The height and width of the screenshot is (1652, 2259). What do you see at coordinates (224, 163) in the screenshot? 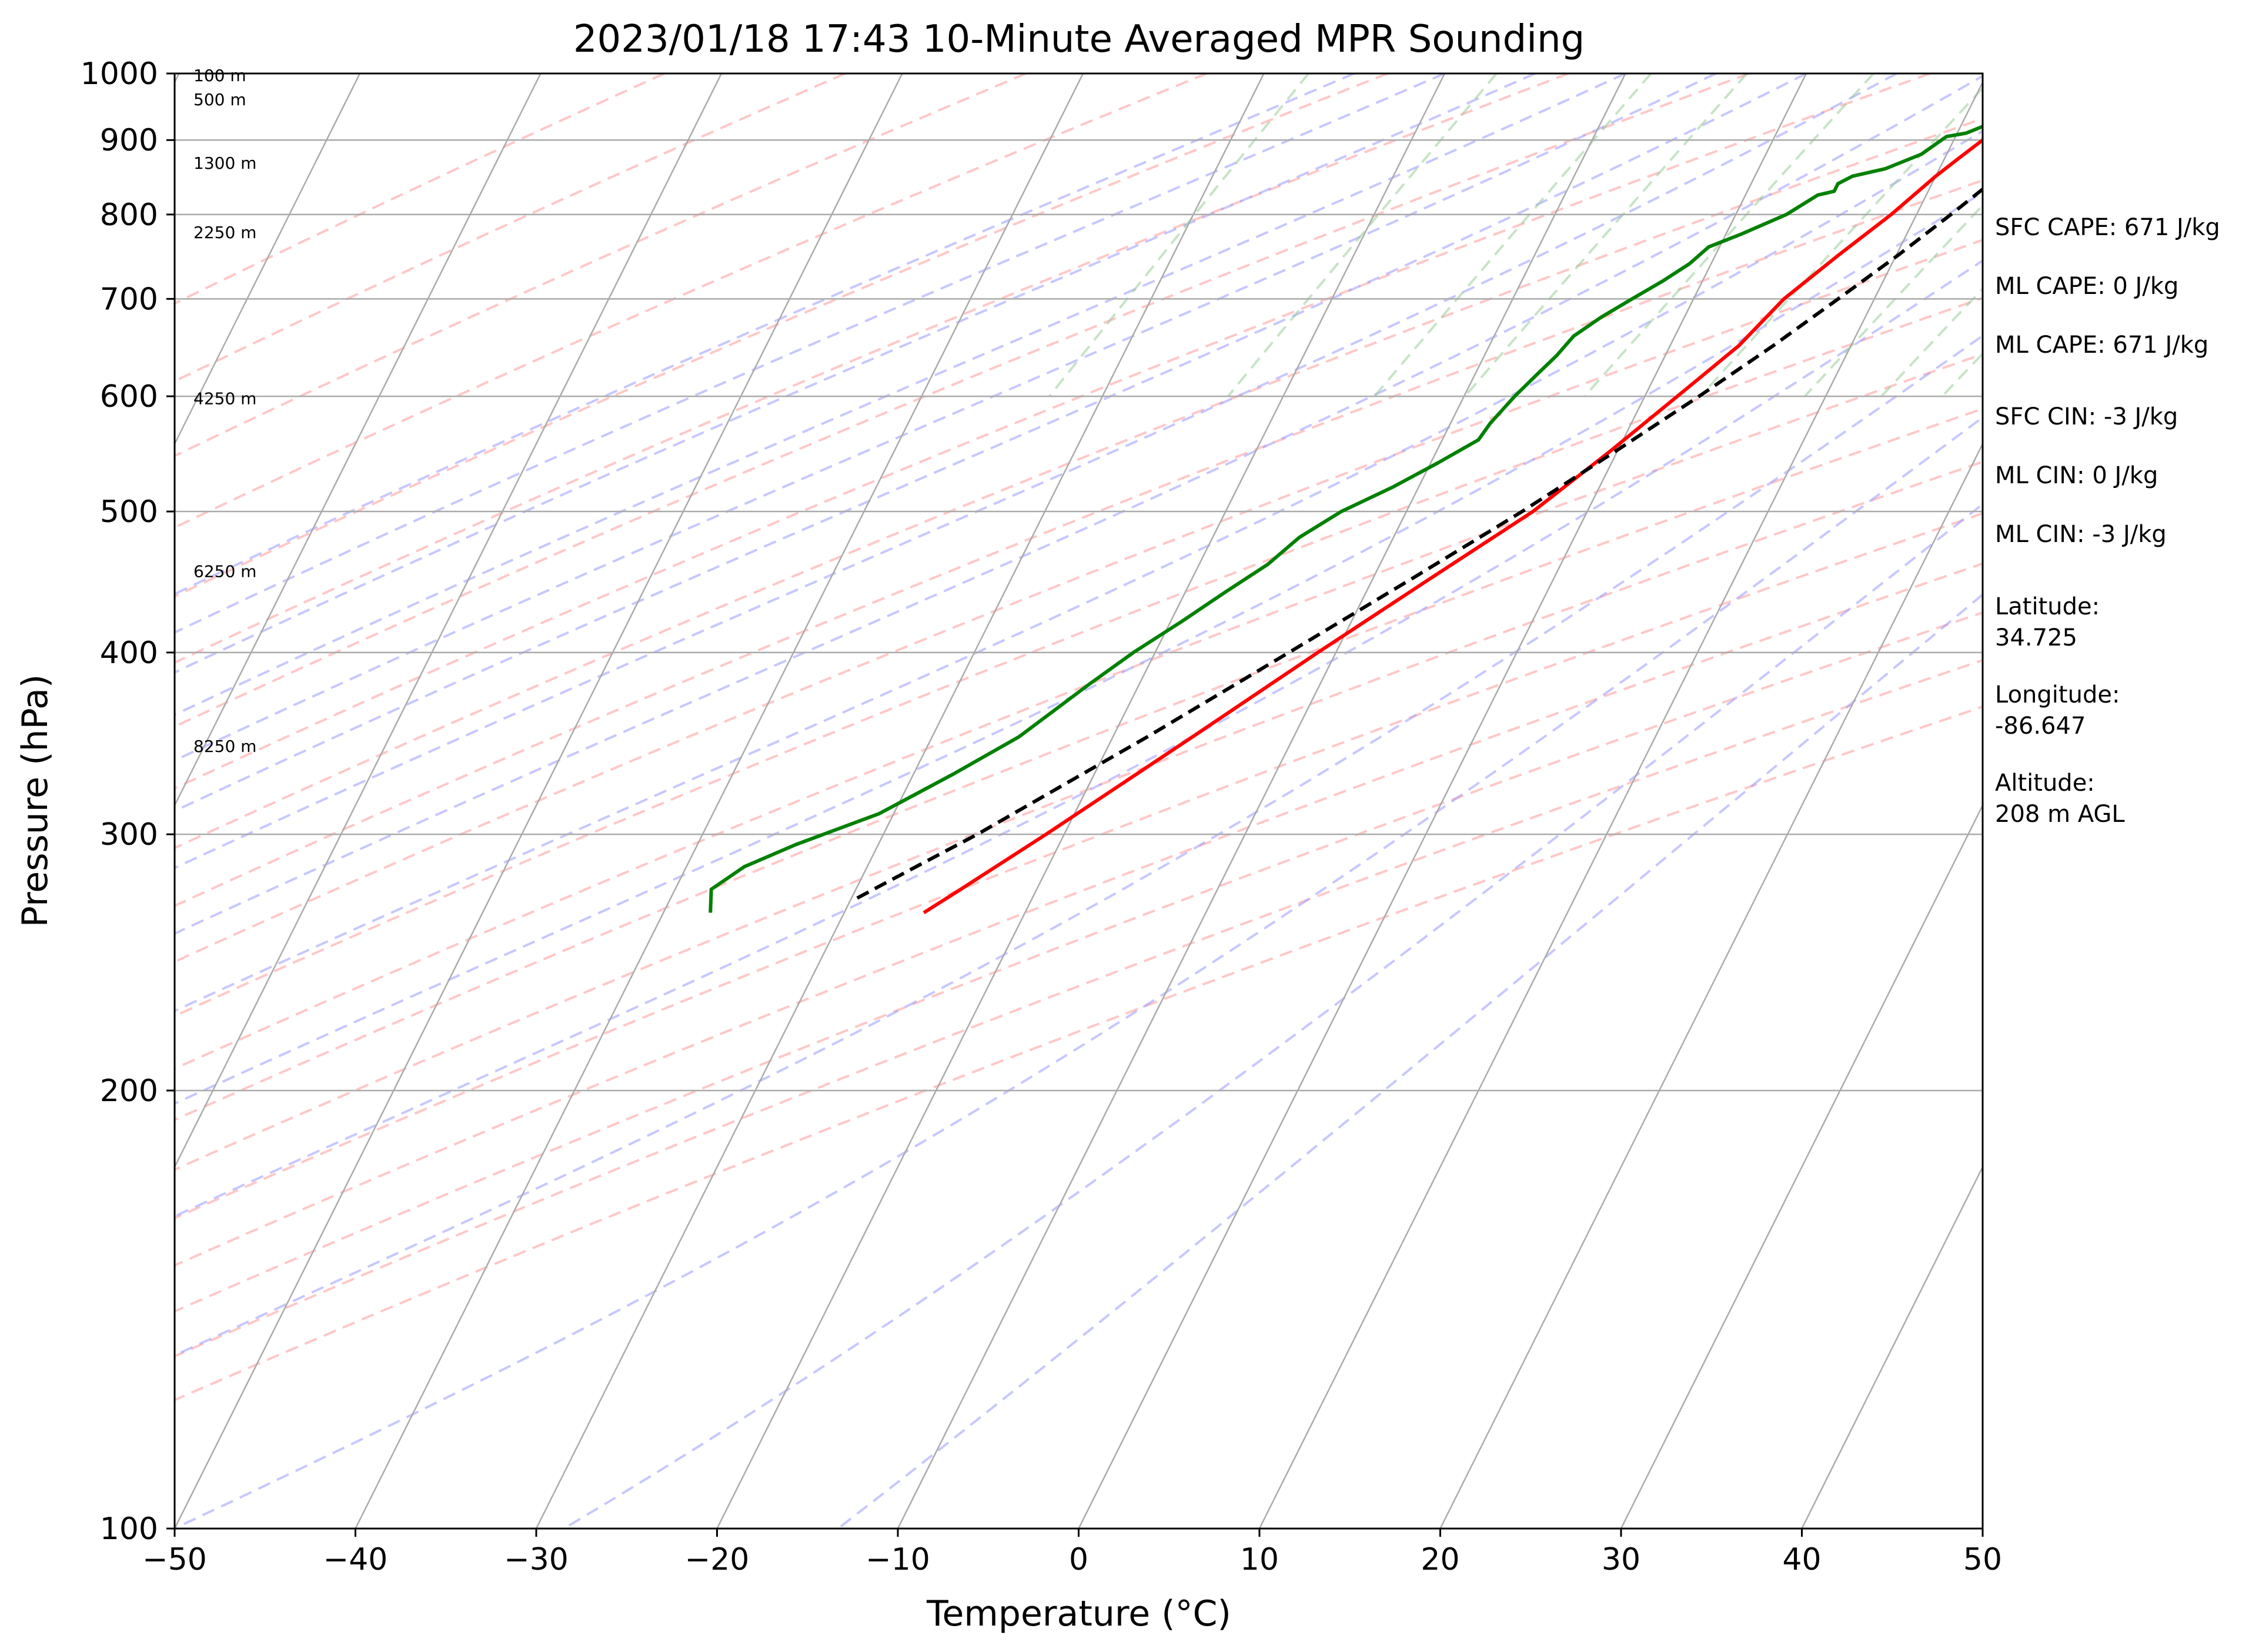
I see `altitude-label: 1300 m` at bounding box center [224, 163].